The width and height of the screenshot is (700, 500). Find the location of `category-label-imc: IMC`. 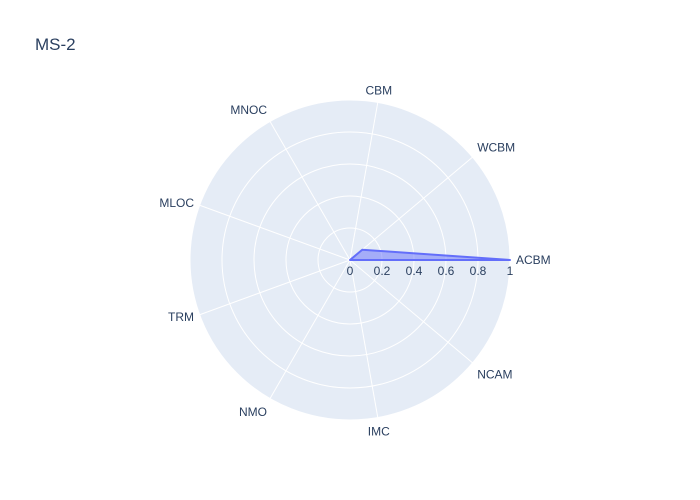

category-label-imc: IMC is located at coordinates (379, 432).